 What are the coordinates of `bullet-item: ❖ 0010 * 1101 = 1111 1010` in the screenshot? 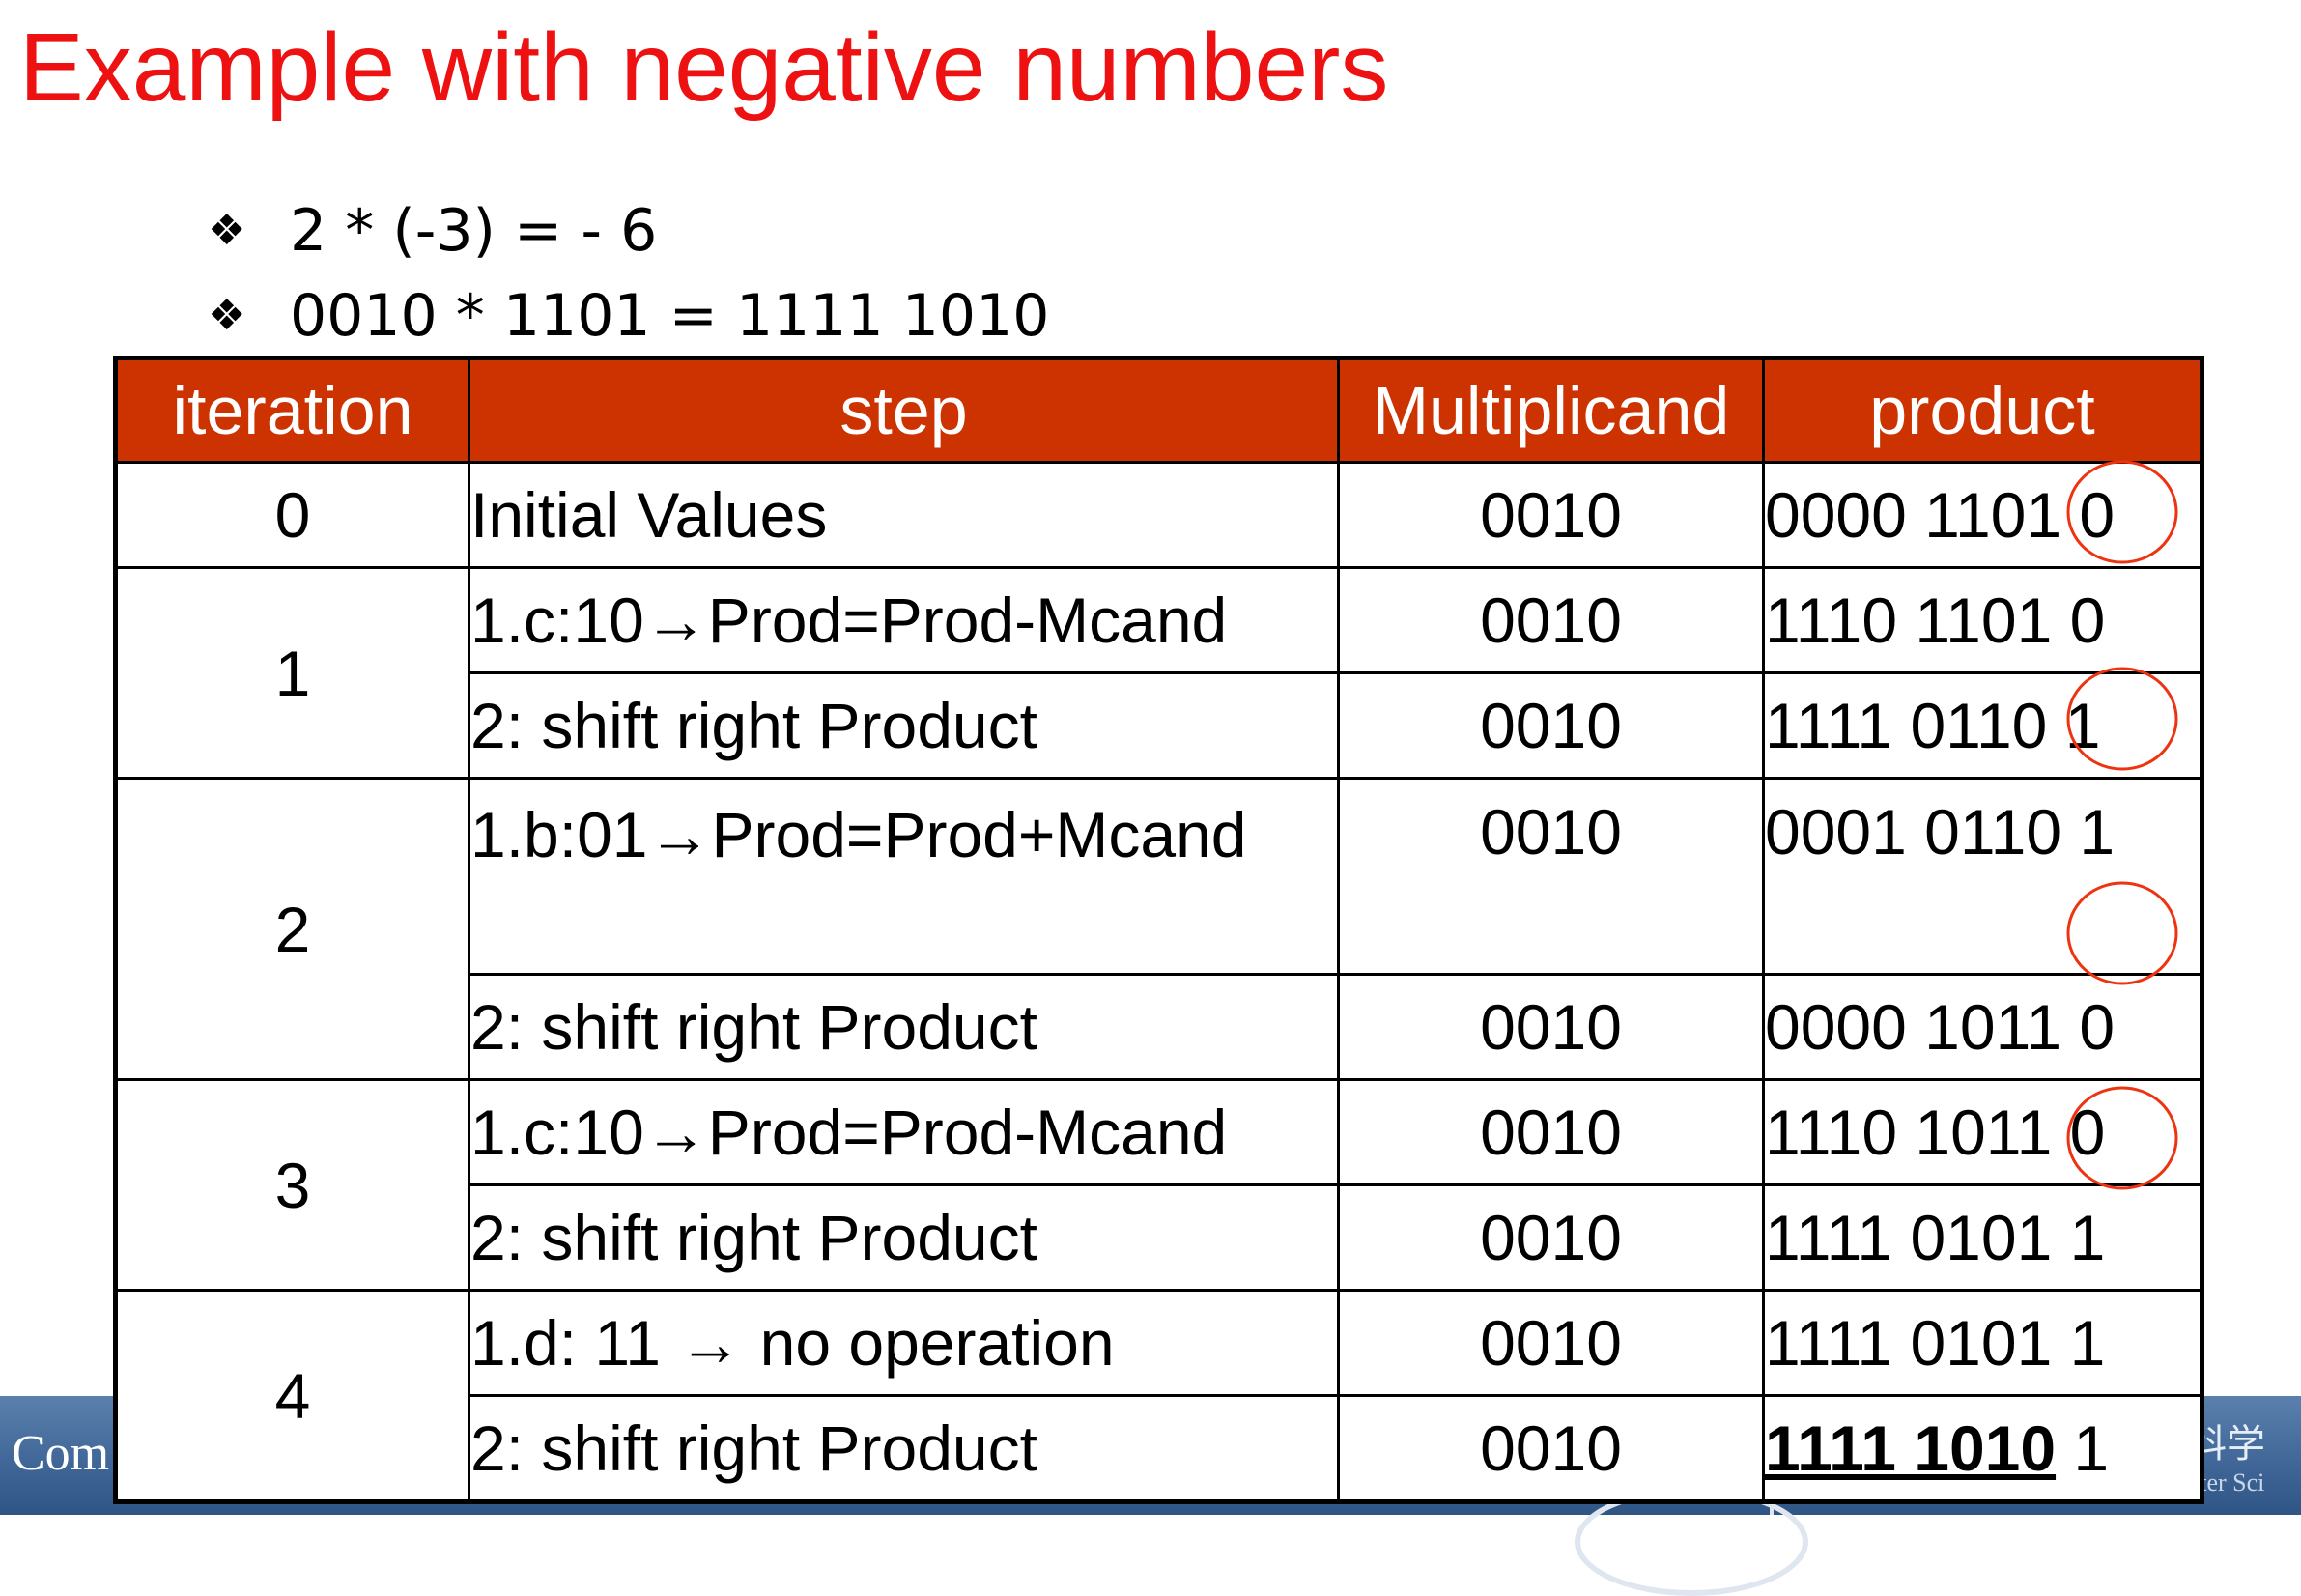 It's located at (628, 316).